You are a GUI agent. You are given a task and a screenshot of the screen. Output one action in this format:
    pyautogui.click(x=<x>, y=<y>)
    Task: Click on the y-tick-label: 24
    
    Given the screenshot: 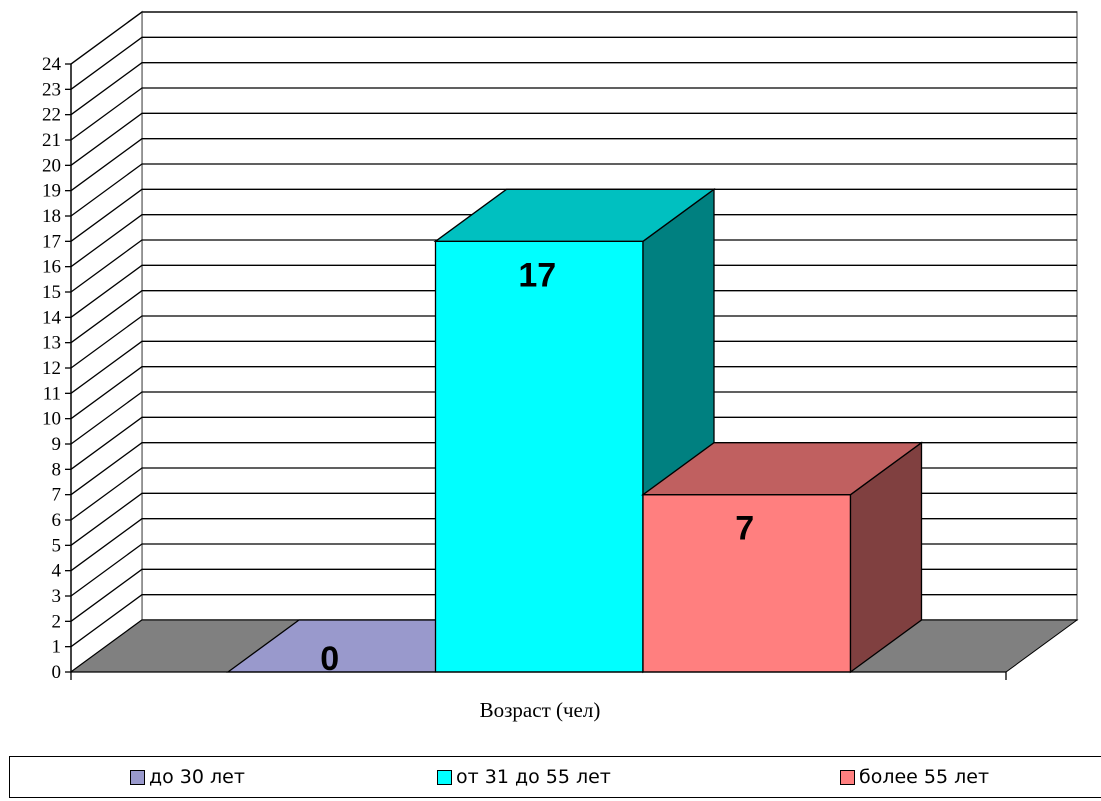 What is the action you would take?
    pyautogui.click(x=52, y=64)
    